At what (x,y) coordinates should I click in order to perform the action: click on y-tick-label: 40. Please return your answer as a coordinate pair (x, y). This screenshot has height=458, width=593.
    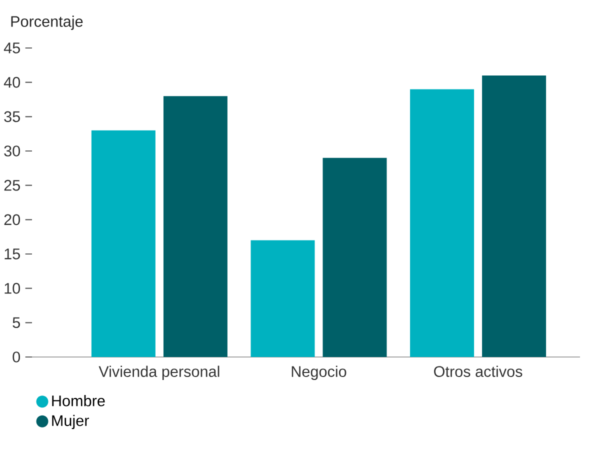
    Looking at the image, I should click on (12, 82).